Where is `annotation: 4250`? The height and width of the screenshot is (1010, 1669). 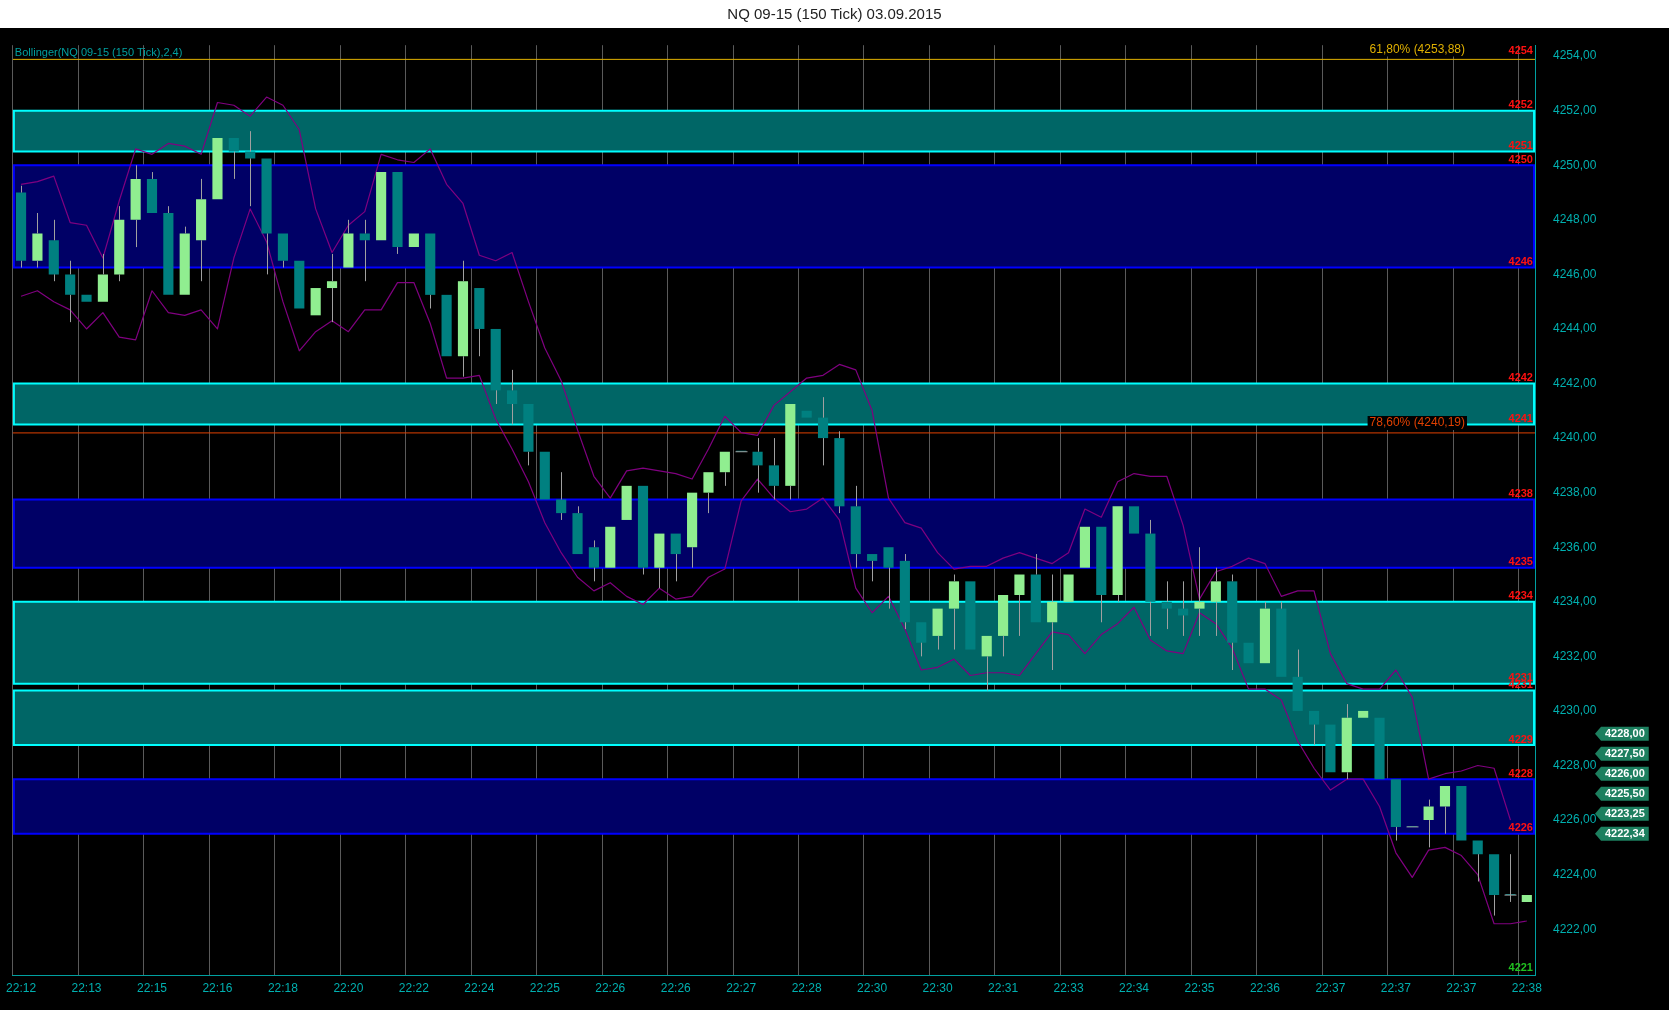
annotation: 4250 is located at coordinates (1520, 158).